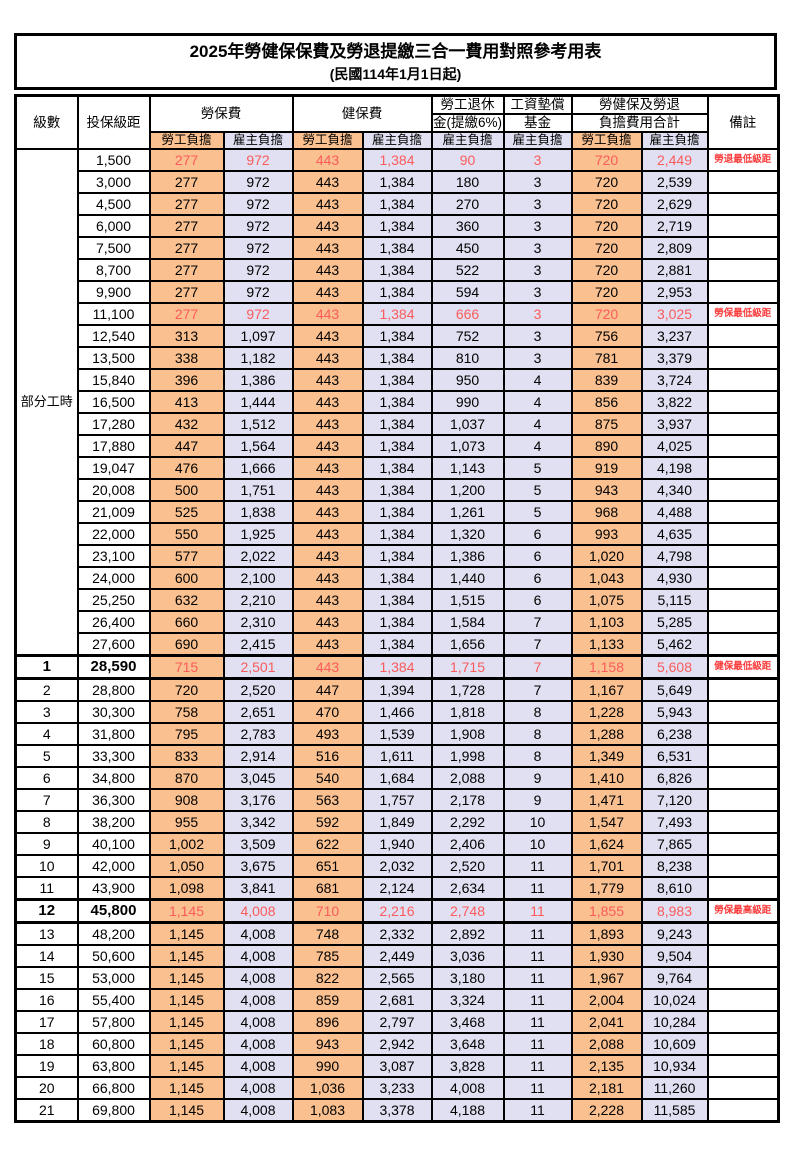 The height and width of the screenshot is (1153, 791). I want to click on cell-health-employer: 2,942, so click(397, 1044).